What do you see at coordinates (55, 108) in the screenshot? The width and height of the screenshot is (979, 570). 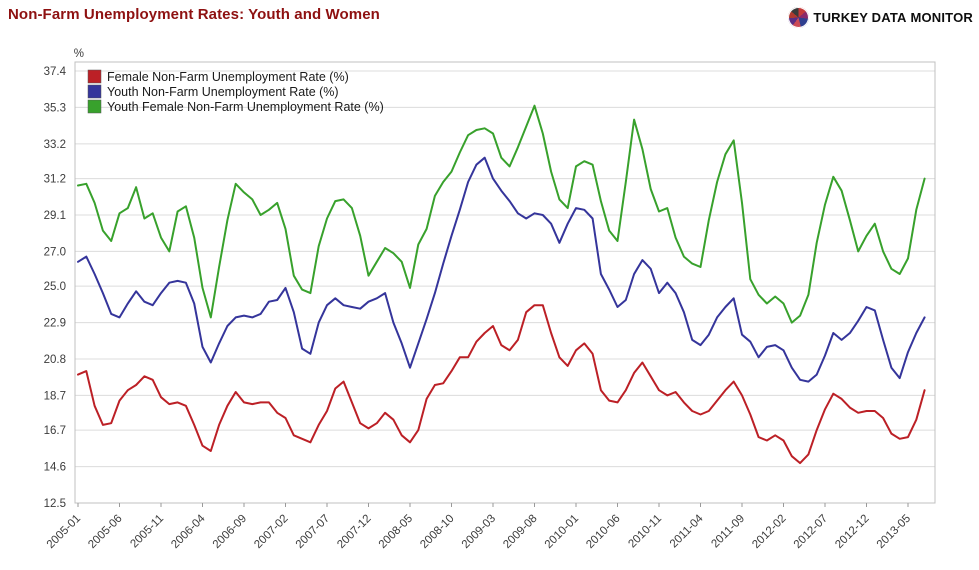 I see `y-axis-tick-label: 35.3` at bounding box center [55, 108].